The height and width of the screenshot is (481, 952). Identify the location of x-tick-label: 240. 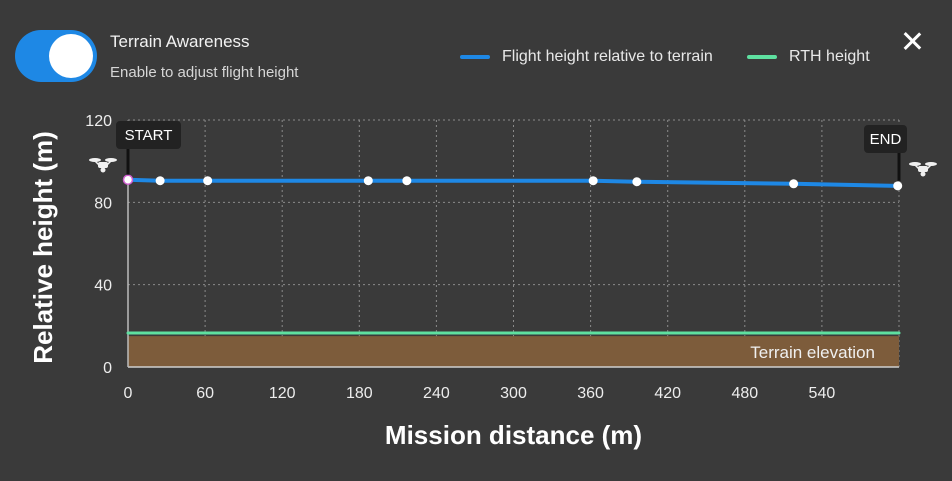
(436, 393).